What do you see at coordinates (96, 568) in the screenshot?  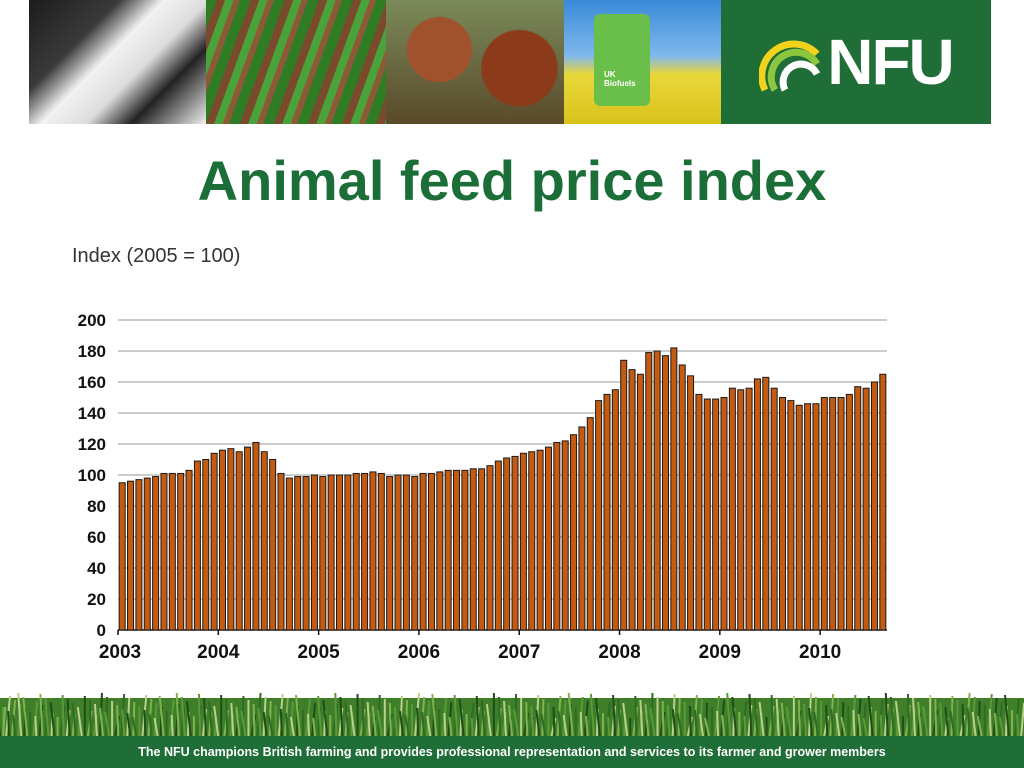 I see `y-tick-label: 40` at bounding box center [96, 568].